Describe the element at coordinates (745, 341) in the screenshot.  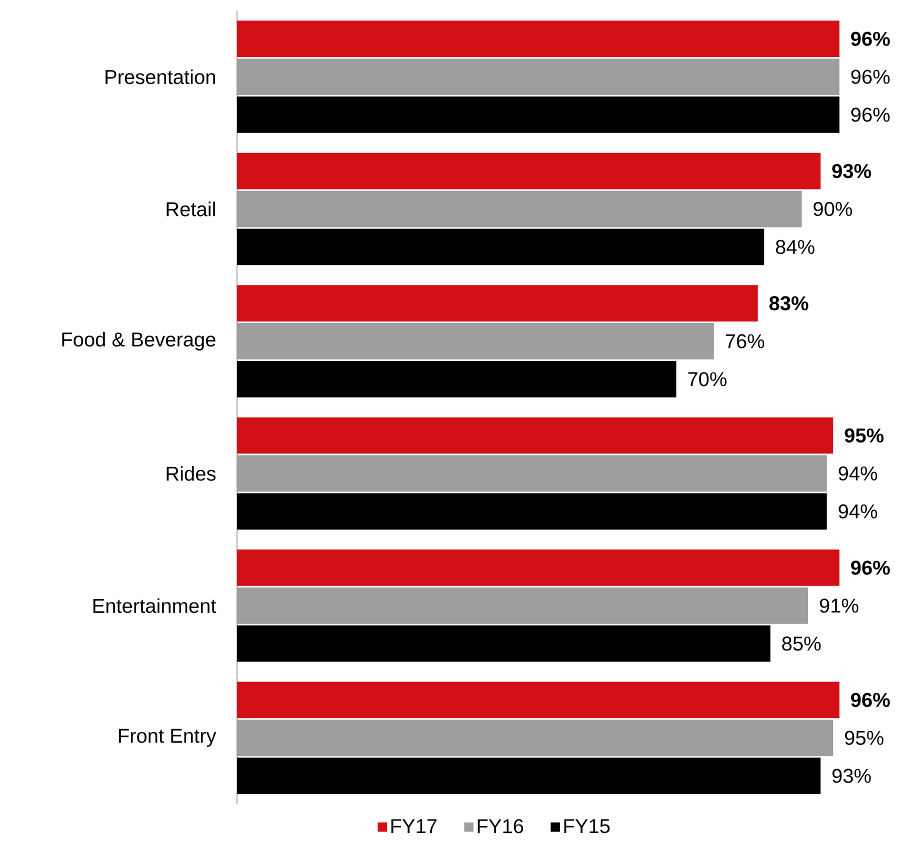
I see `data-label: 76%` at that location.